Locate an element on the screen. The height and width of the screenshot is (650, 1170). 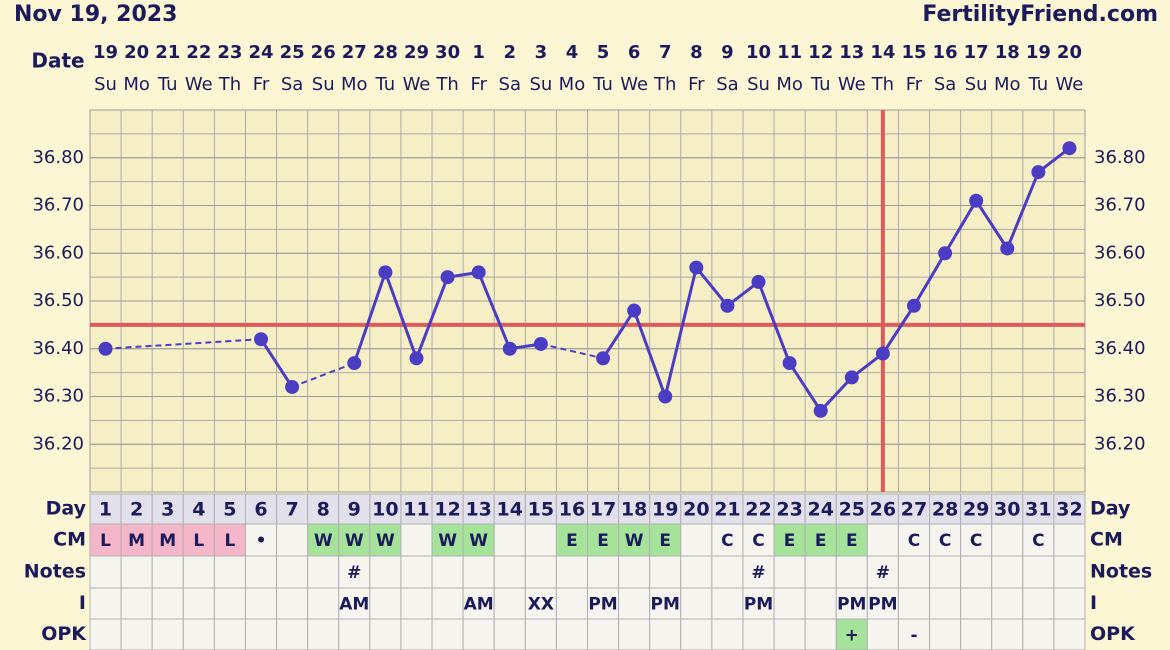
date-number: 25 is located at coordinates (292, 52).